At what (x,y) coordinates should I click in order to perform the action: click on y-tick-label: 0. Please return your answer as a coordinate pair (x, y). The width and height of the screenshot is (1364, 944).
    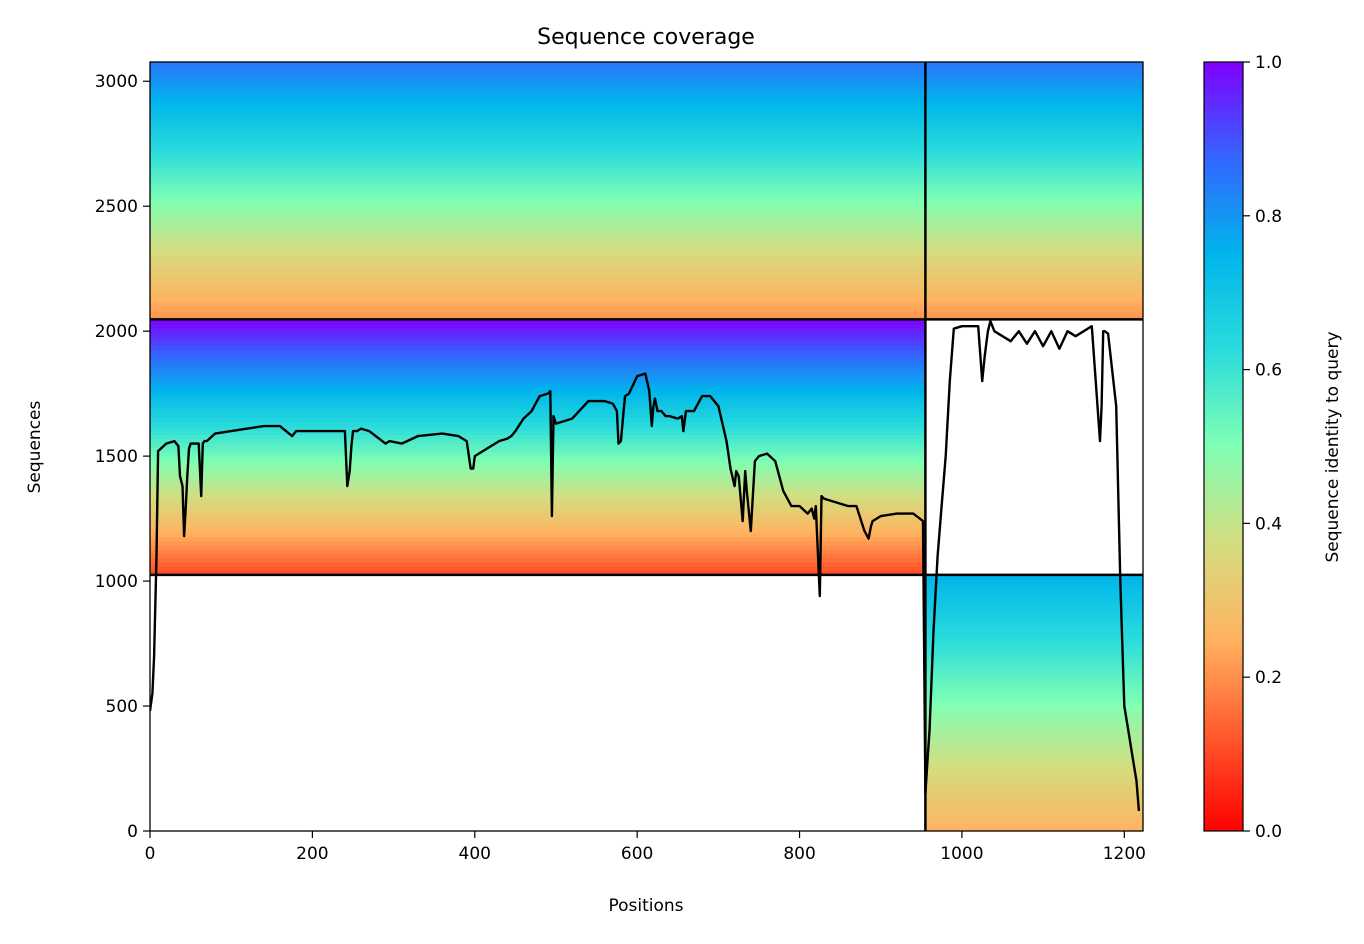
    Looking at the image, I should click on (132, 832).